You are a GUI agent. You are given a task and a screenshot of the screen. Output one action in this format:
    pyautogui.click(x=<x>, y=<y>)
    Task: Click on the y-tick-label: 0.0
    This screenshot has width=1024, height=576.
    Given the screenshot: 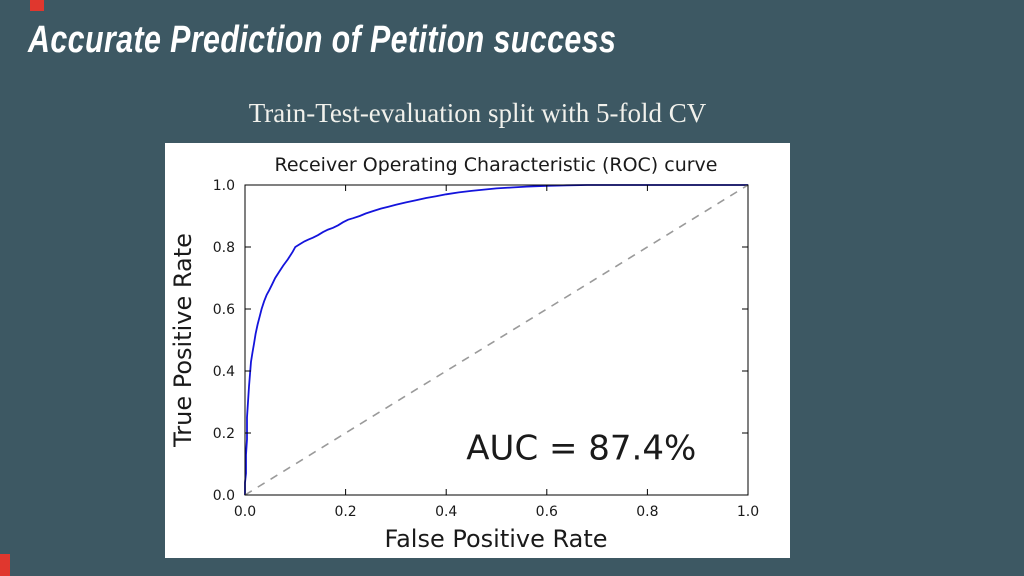 What is the action you would take?
    pyautogui.click(x=224, y=496)
    